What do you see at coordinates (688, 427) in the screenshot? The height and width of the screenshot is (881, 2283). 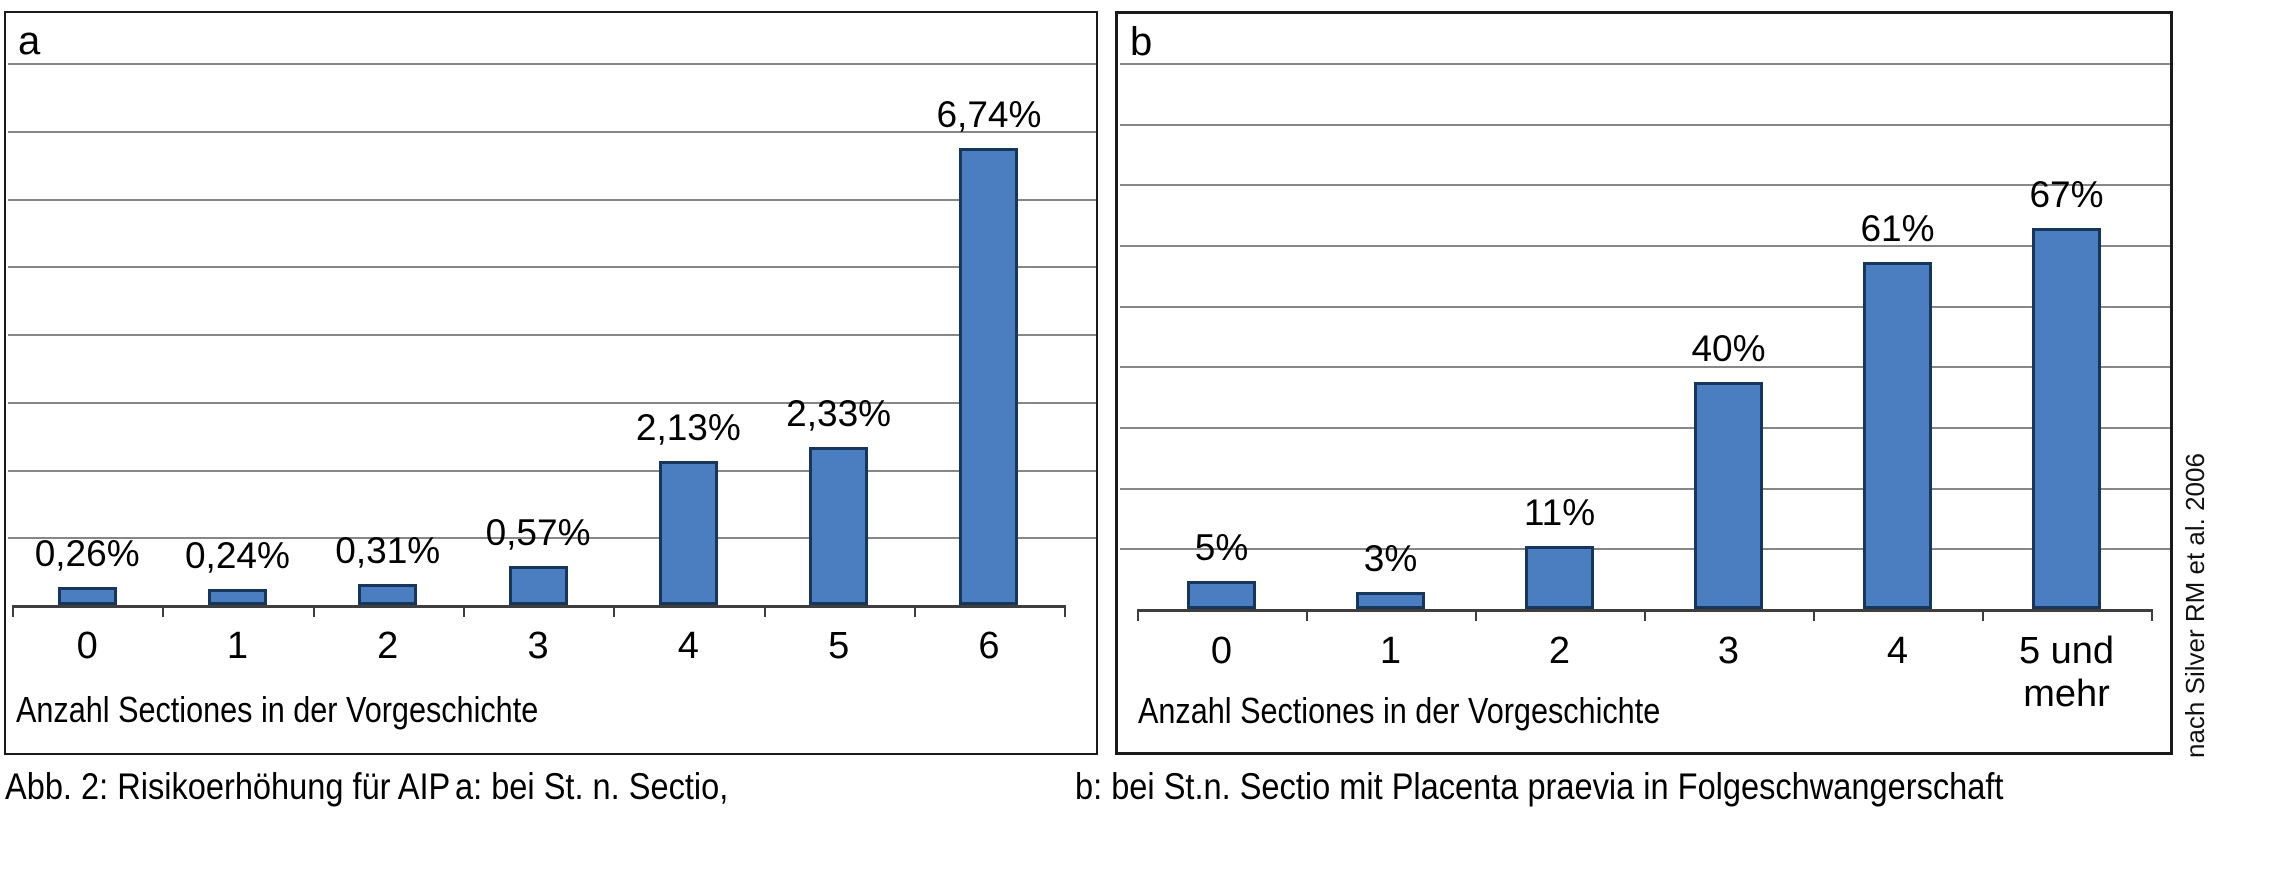 I see `bar-label-4: 2,13%` at bounding box center [688, 427].